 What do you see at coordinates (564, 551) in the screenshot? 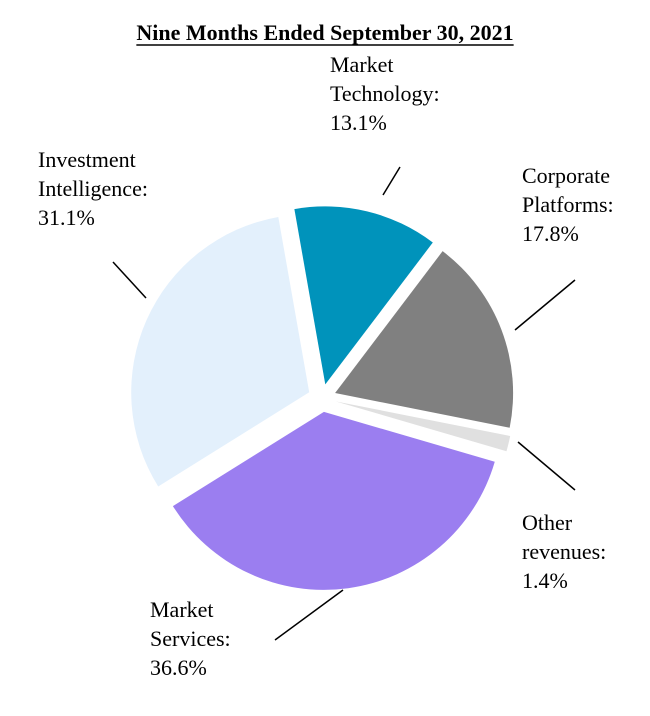
I see `slice-label-other-revenues: Other revenues: 1.4%` at bounding box center [564, 551].